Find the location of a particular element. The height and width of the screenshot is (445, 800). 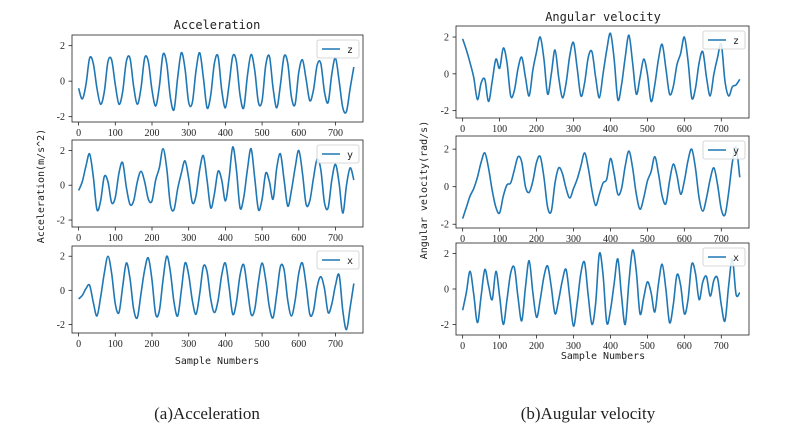

acceleration-caption: (a)Acceleration is located at coordinates (207, 413).